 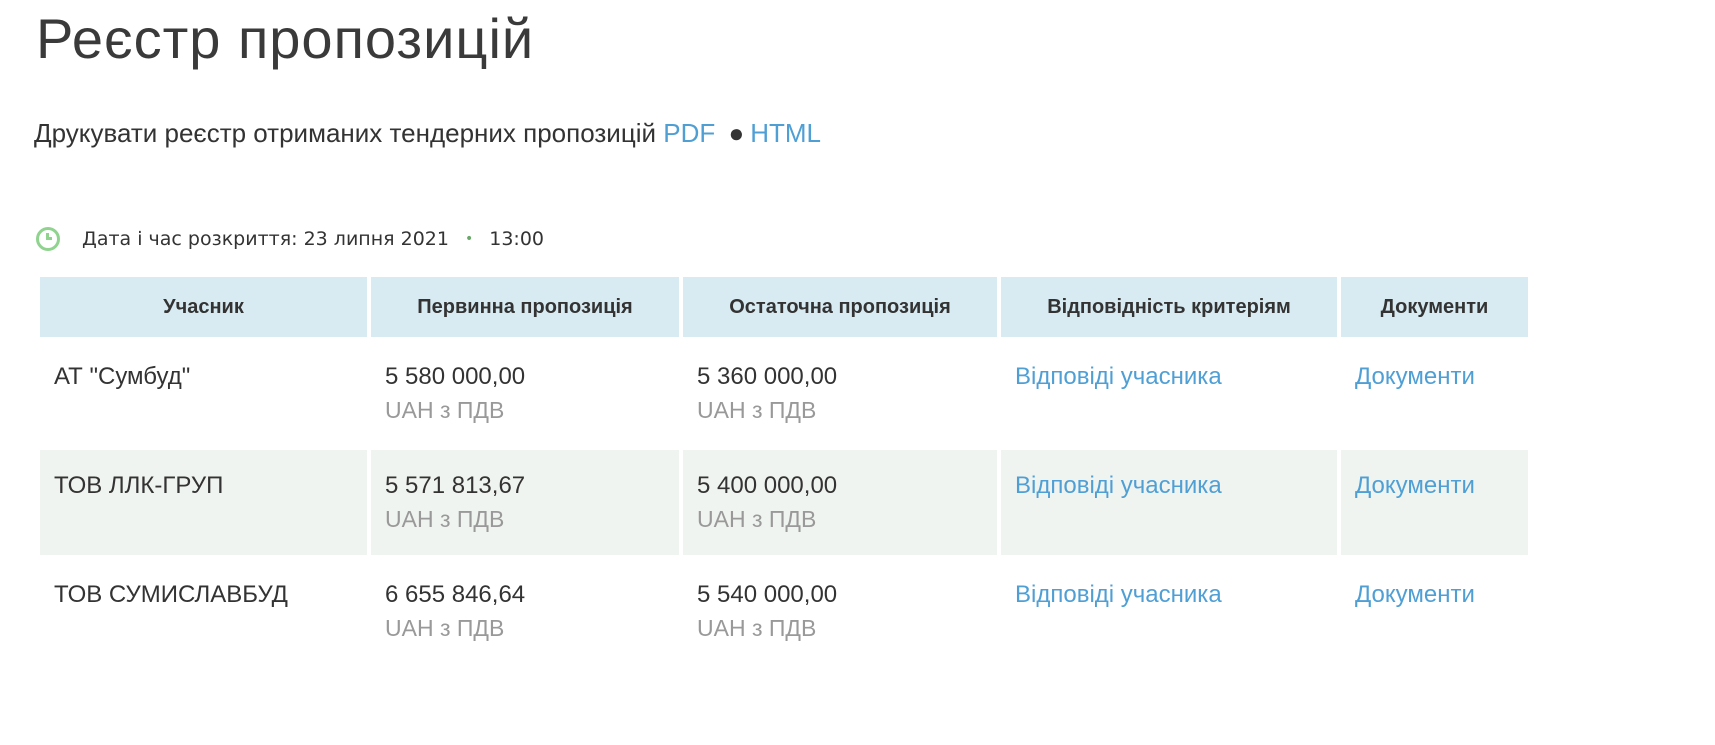 What do you see at coordinates (48, 239) in the screenshot?
I see `clock-icon` at bounding box center [48, 239].